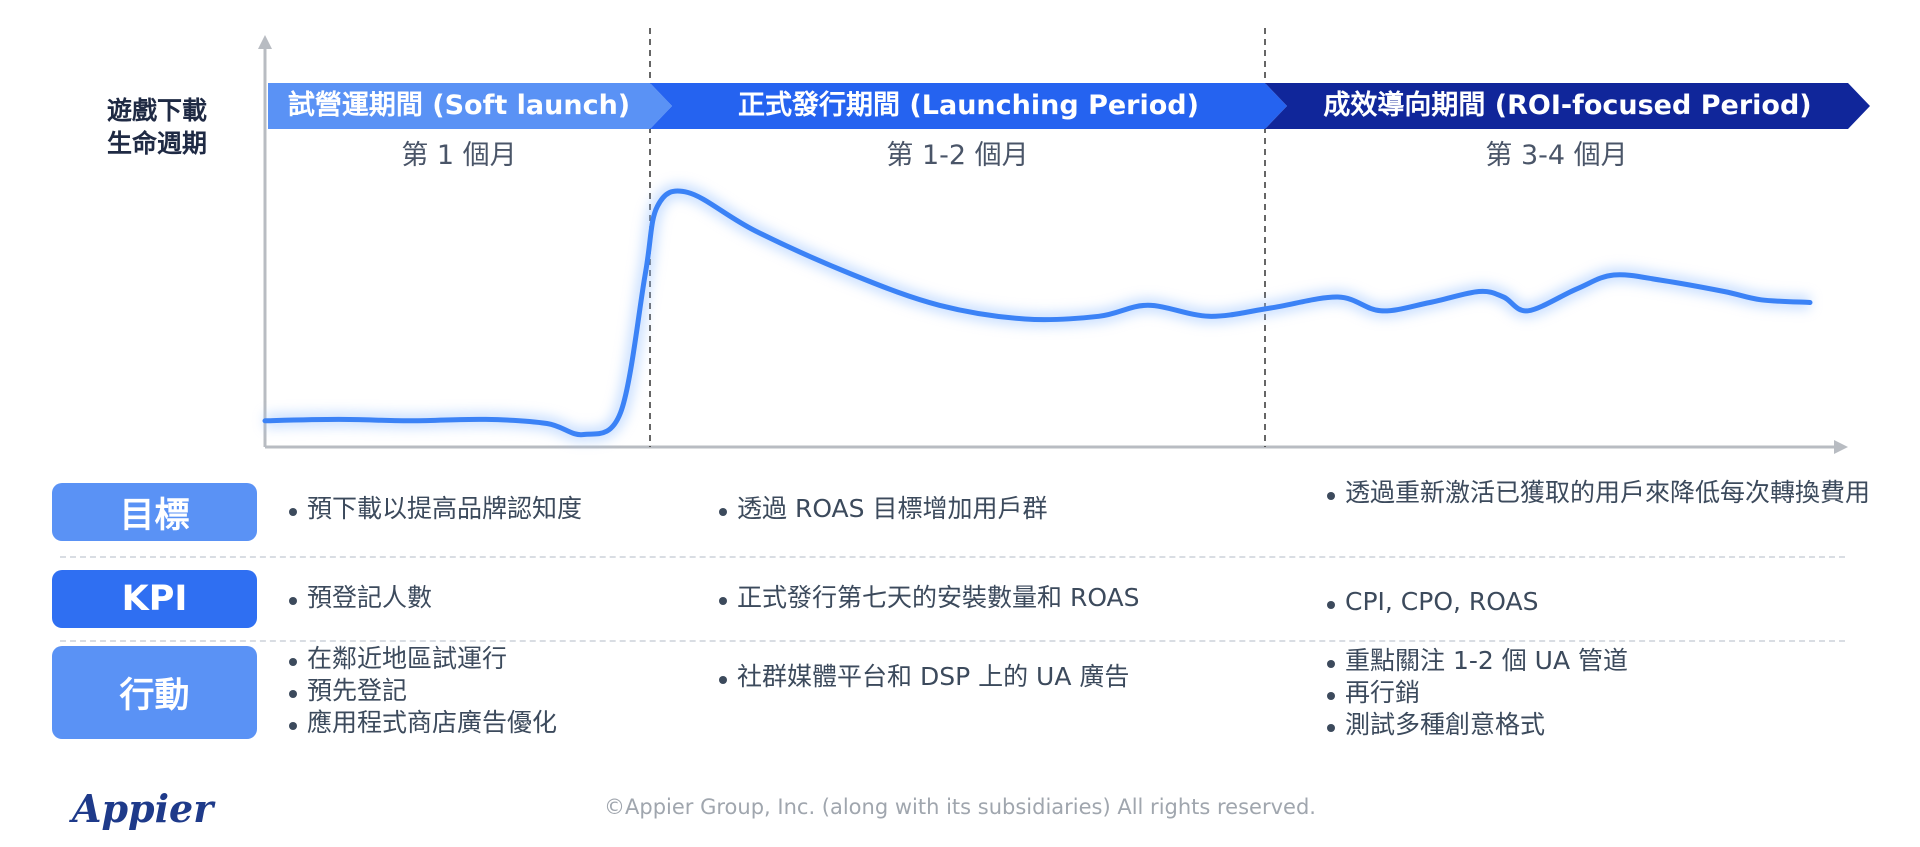  I want to click on table-cell: 正式發行第七天的安裝數量和 ROAS, so click(997, 598).